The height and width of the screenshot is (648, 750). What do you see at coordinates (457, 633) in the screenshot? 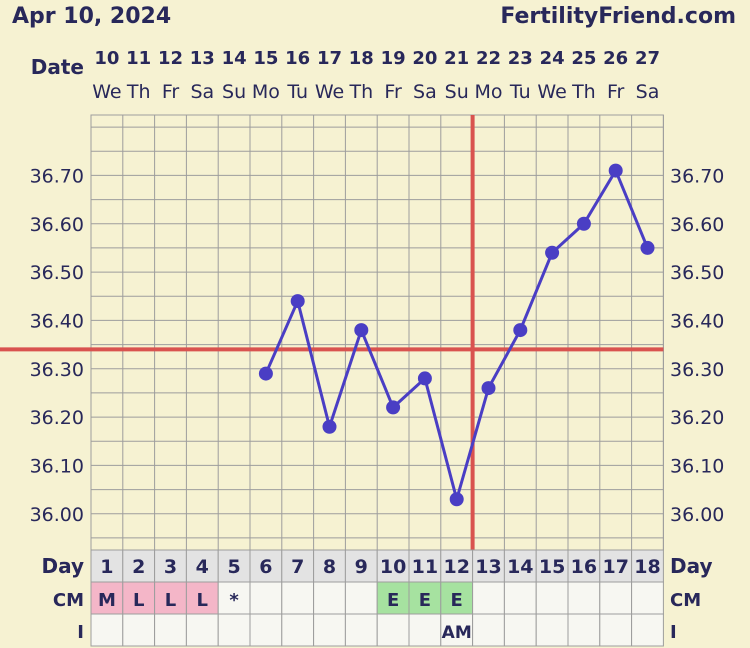
I see `intercourse-value: AM` at bounding box center [457, 633].